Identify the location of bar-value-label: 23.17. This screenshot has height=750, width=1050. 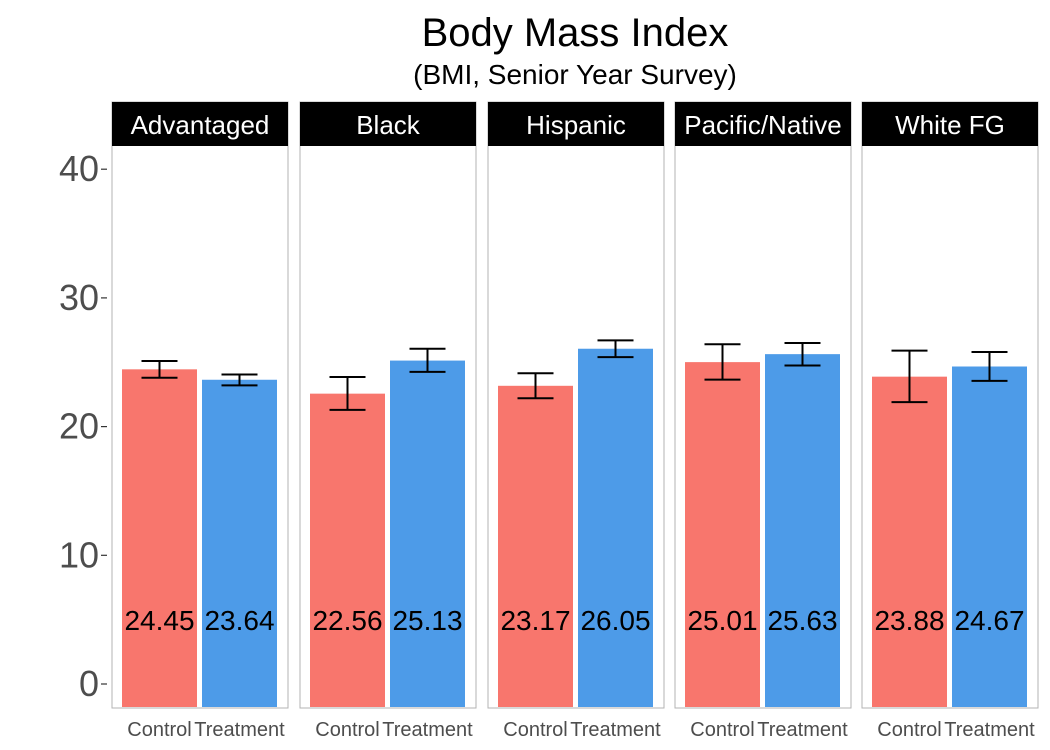
(535, 620).